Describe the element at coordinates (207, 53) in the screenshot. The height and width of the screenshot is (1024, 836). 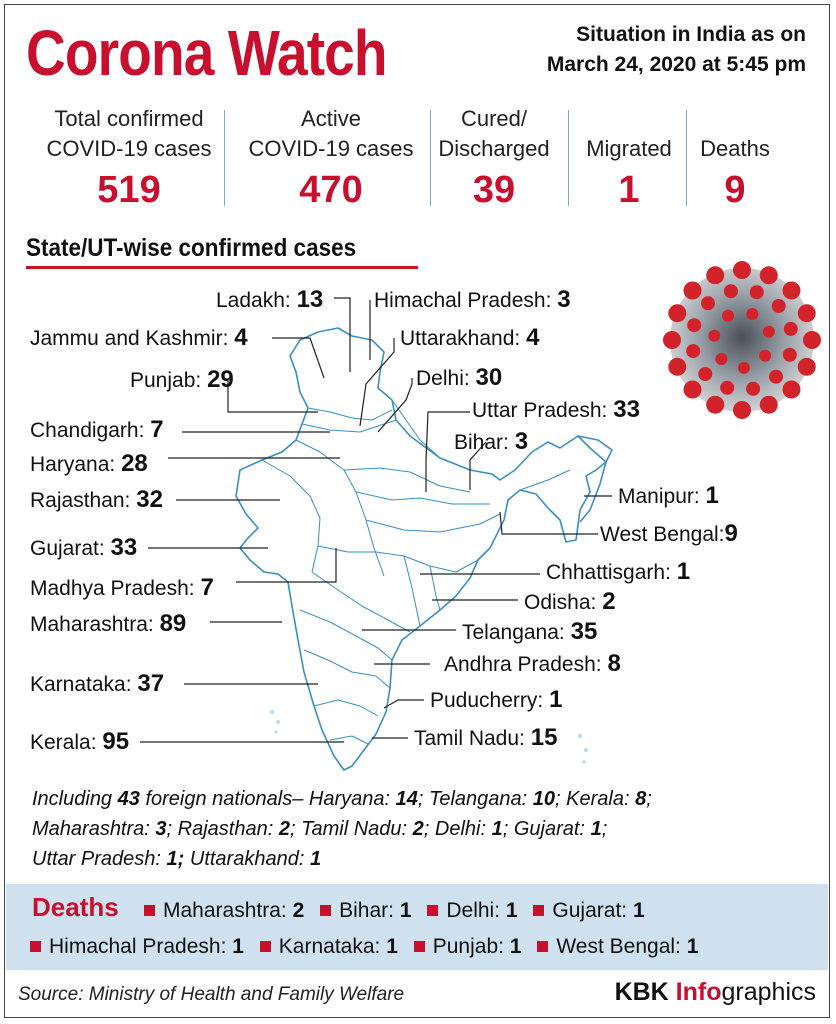
I see `page-title: Corona Watch` at that location.